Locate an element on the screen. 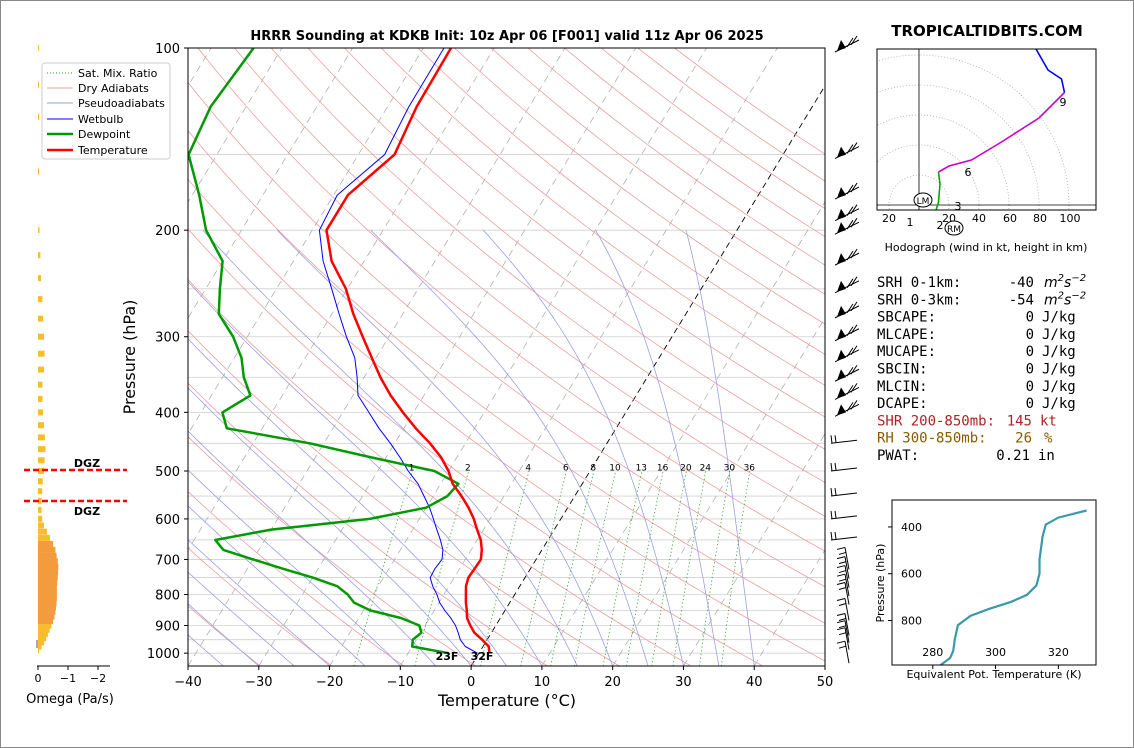  theta-y-tick-label: 600 is located at coordinates (911, 574).